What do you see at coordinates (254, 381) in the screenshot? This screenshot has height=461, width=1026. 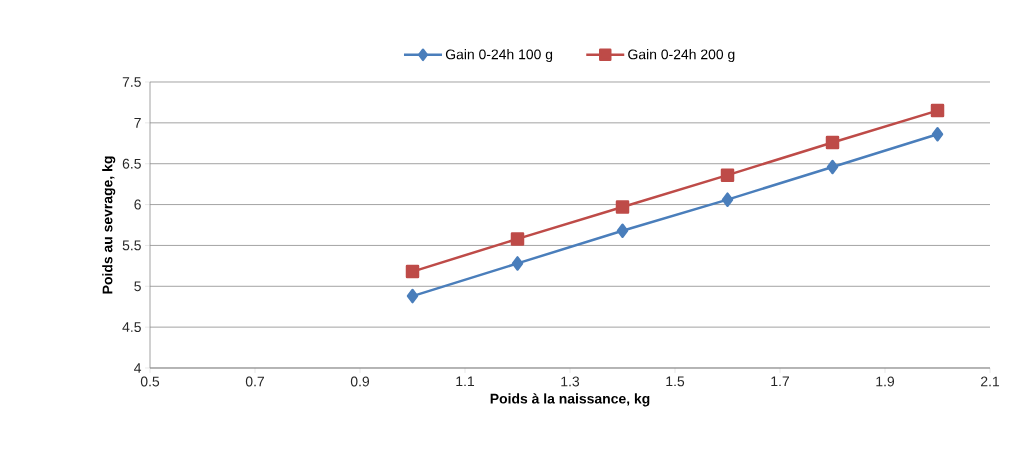 I see `x-tick-label: 0.7` at bounding box center [254, 381].